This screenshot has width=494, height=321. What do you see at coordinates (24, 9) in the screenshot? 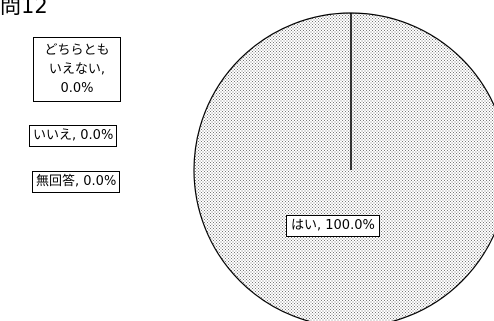
I see `chart-title: 問12` at bounding box center [24, 9].